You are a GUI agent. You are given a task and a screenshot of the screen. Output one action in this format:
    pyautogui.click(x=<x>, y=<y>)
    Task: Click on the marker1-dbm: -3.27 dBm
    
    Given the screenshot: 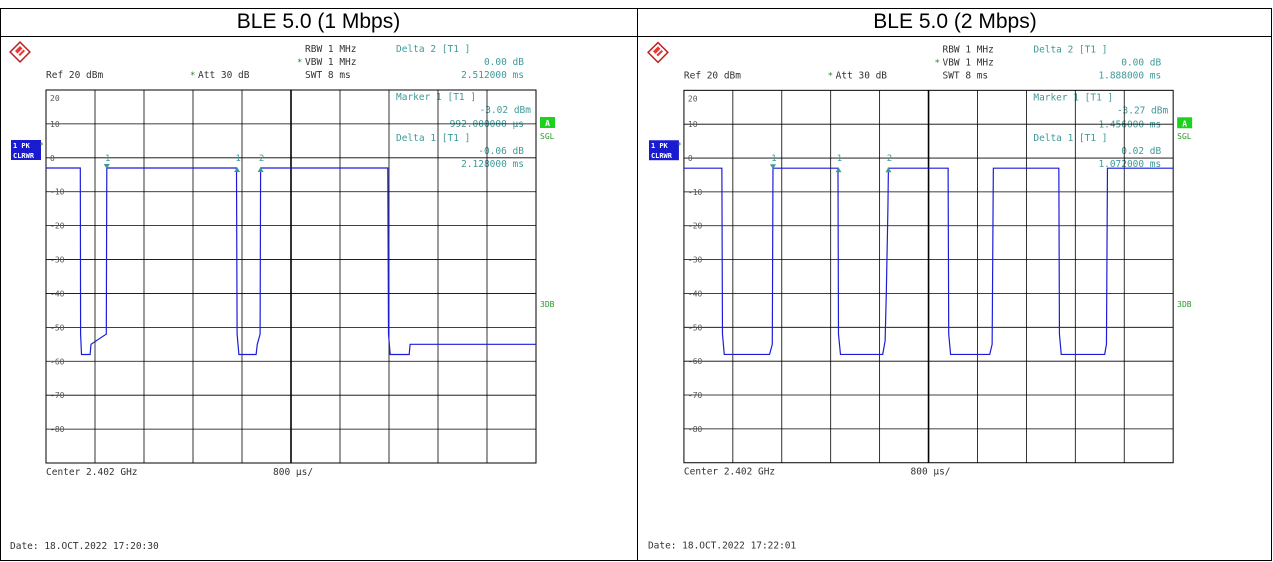 What is the action you would take?
    pyautogui.click(x=1143, y=110)
    